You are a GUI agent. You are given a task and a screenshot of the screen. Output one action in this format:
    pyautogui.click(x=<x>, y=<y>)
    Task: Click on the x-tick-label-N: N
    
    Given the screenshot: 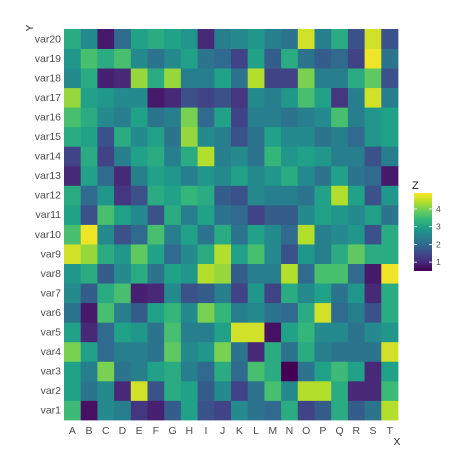 What is the action you would take?
    pyautogui.click(x=290, y=431)
    